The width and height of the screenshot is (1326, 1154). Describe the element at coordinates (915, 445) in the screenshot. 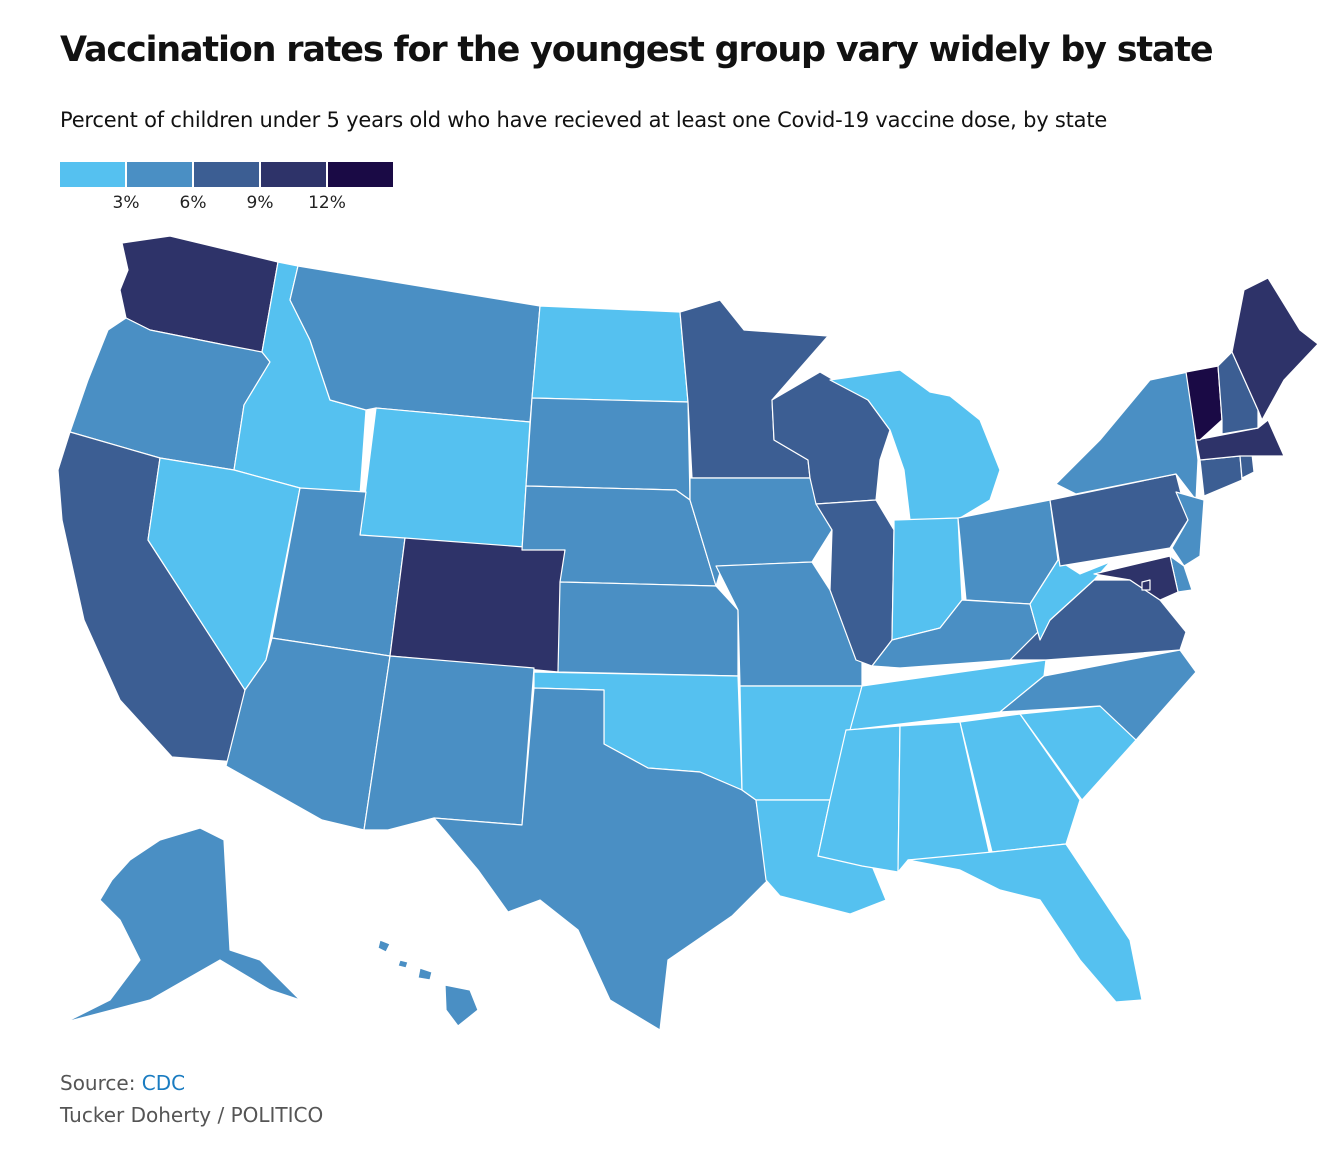

I see `state-michigan` at that location.